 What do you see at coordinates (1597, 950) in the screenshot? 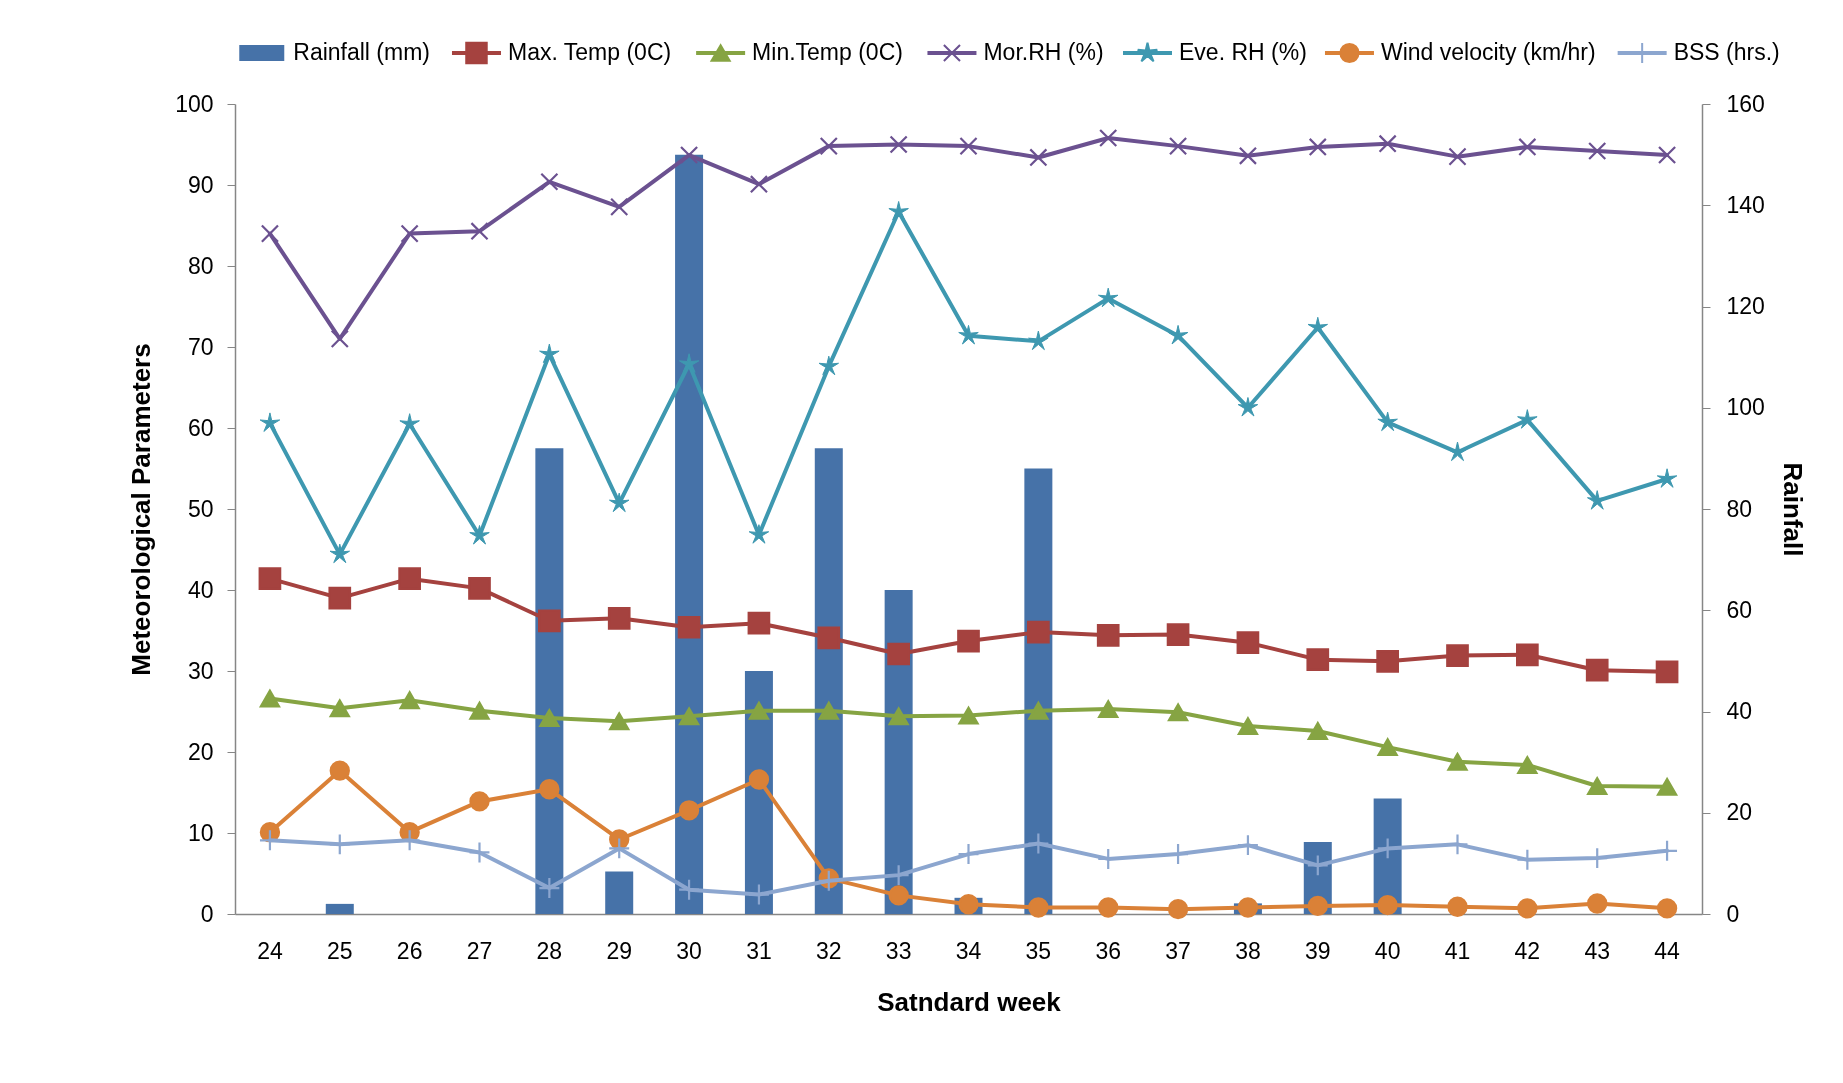
I see `x-tick-label: 43` at bounding box center [1597, 950].